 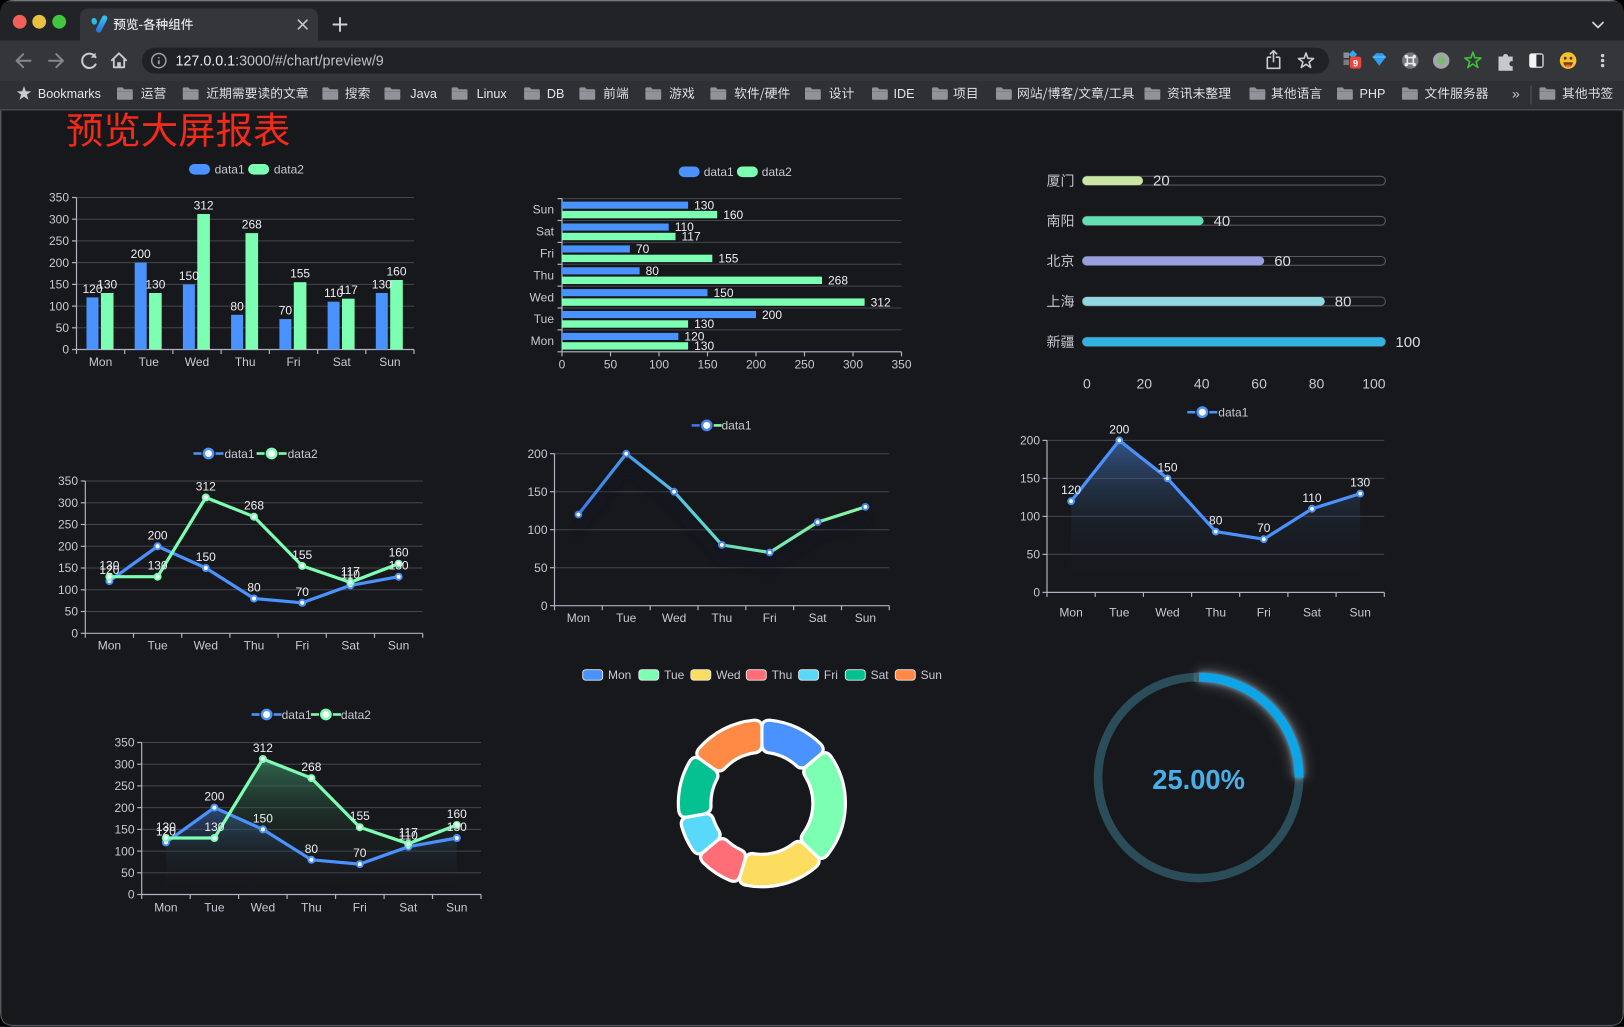 What do you see at coordinates (556, 94) in the screenshot?
I see `svg-text: DB` at bounding box center [556, 94].